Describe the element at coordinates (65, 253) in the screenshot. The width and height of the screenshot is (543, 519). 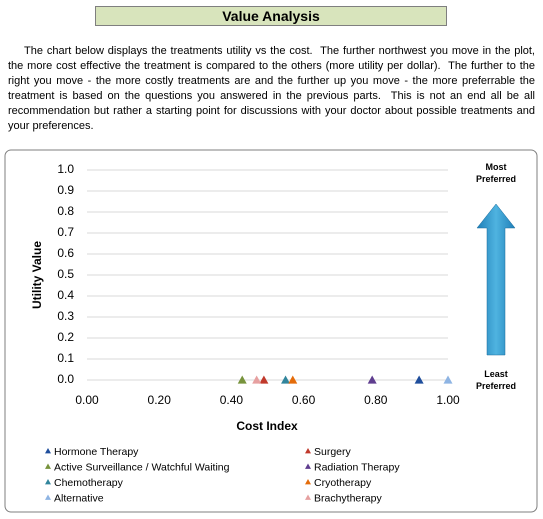
I see `y-tick-label: 0.6` at that location.